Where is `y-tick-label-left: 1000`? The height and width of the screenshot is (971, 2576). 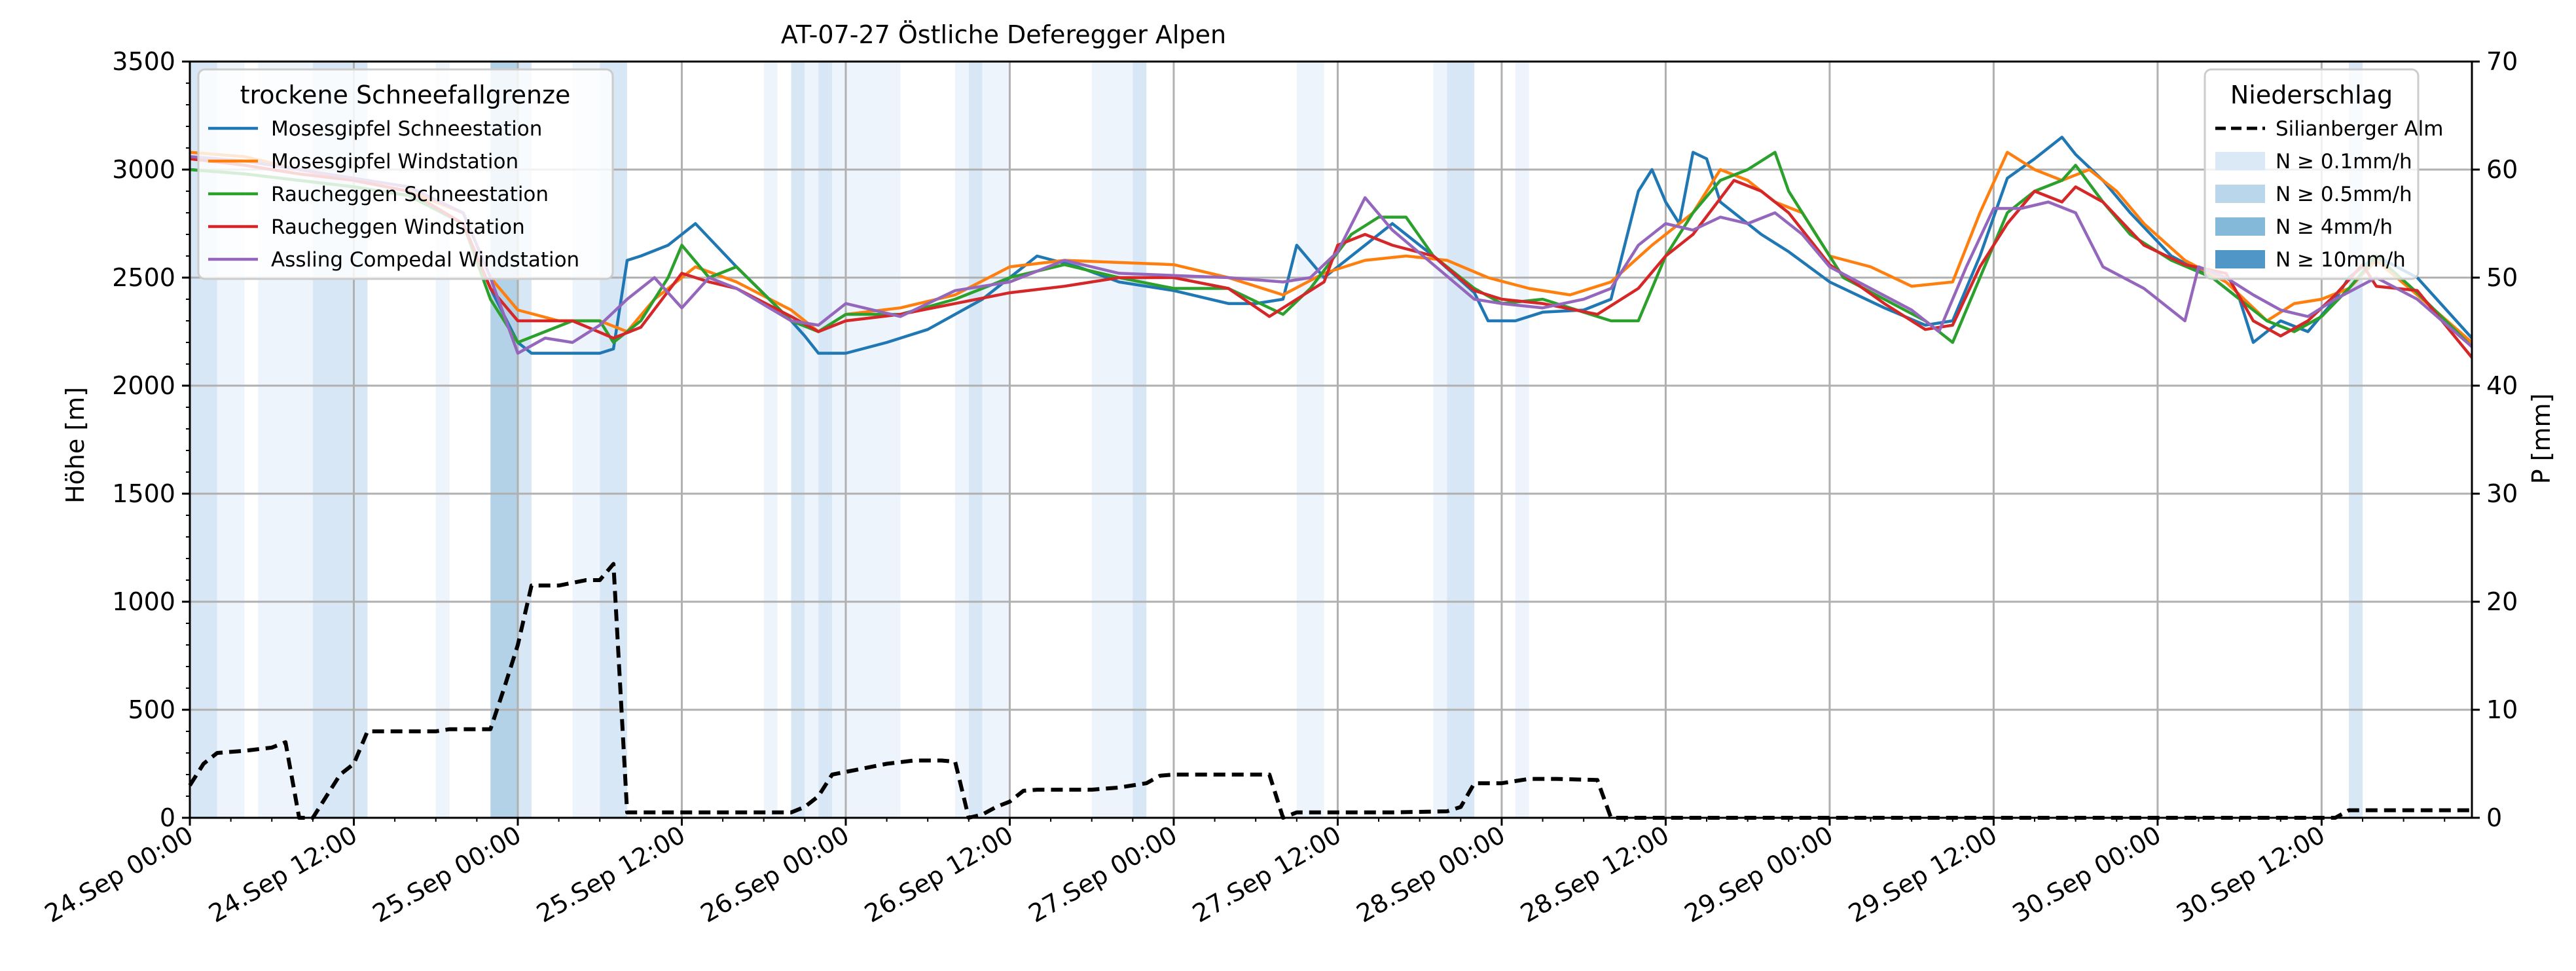 y-tick-label-left: 1000 is located at coordinates (143, 601).